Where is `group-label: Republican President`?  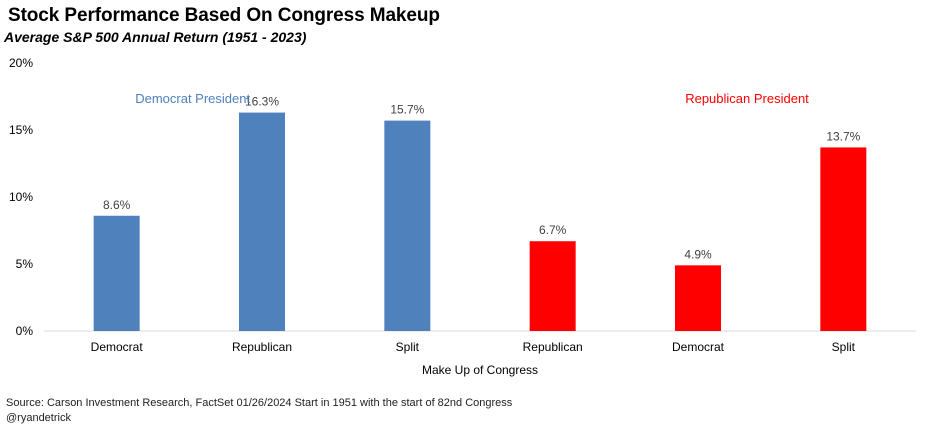 group-label: Republican President is located at coordinates (747, 98).